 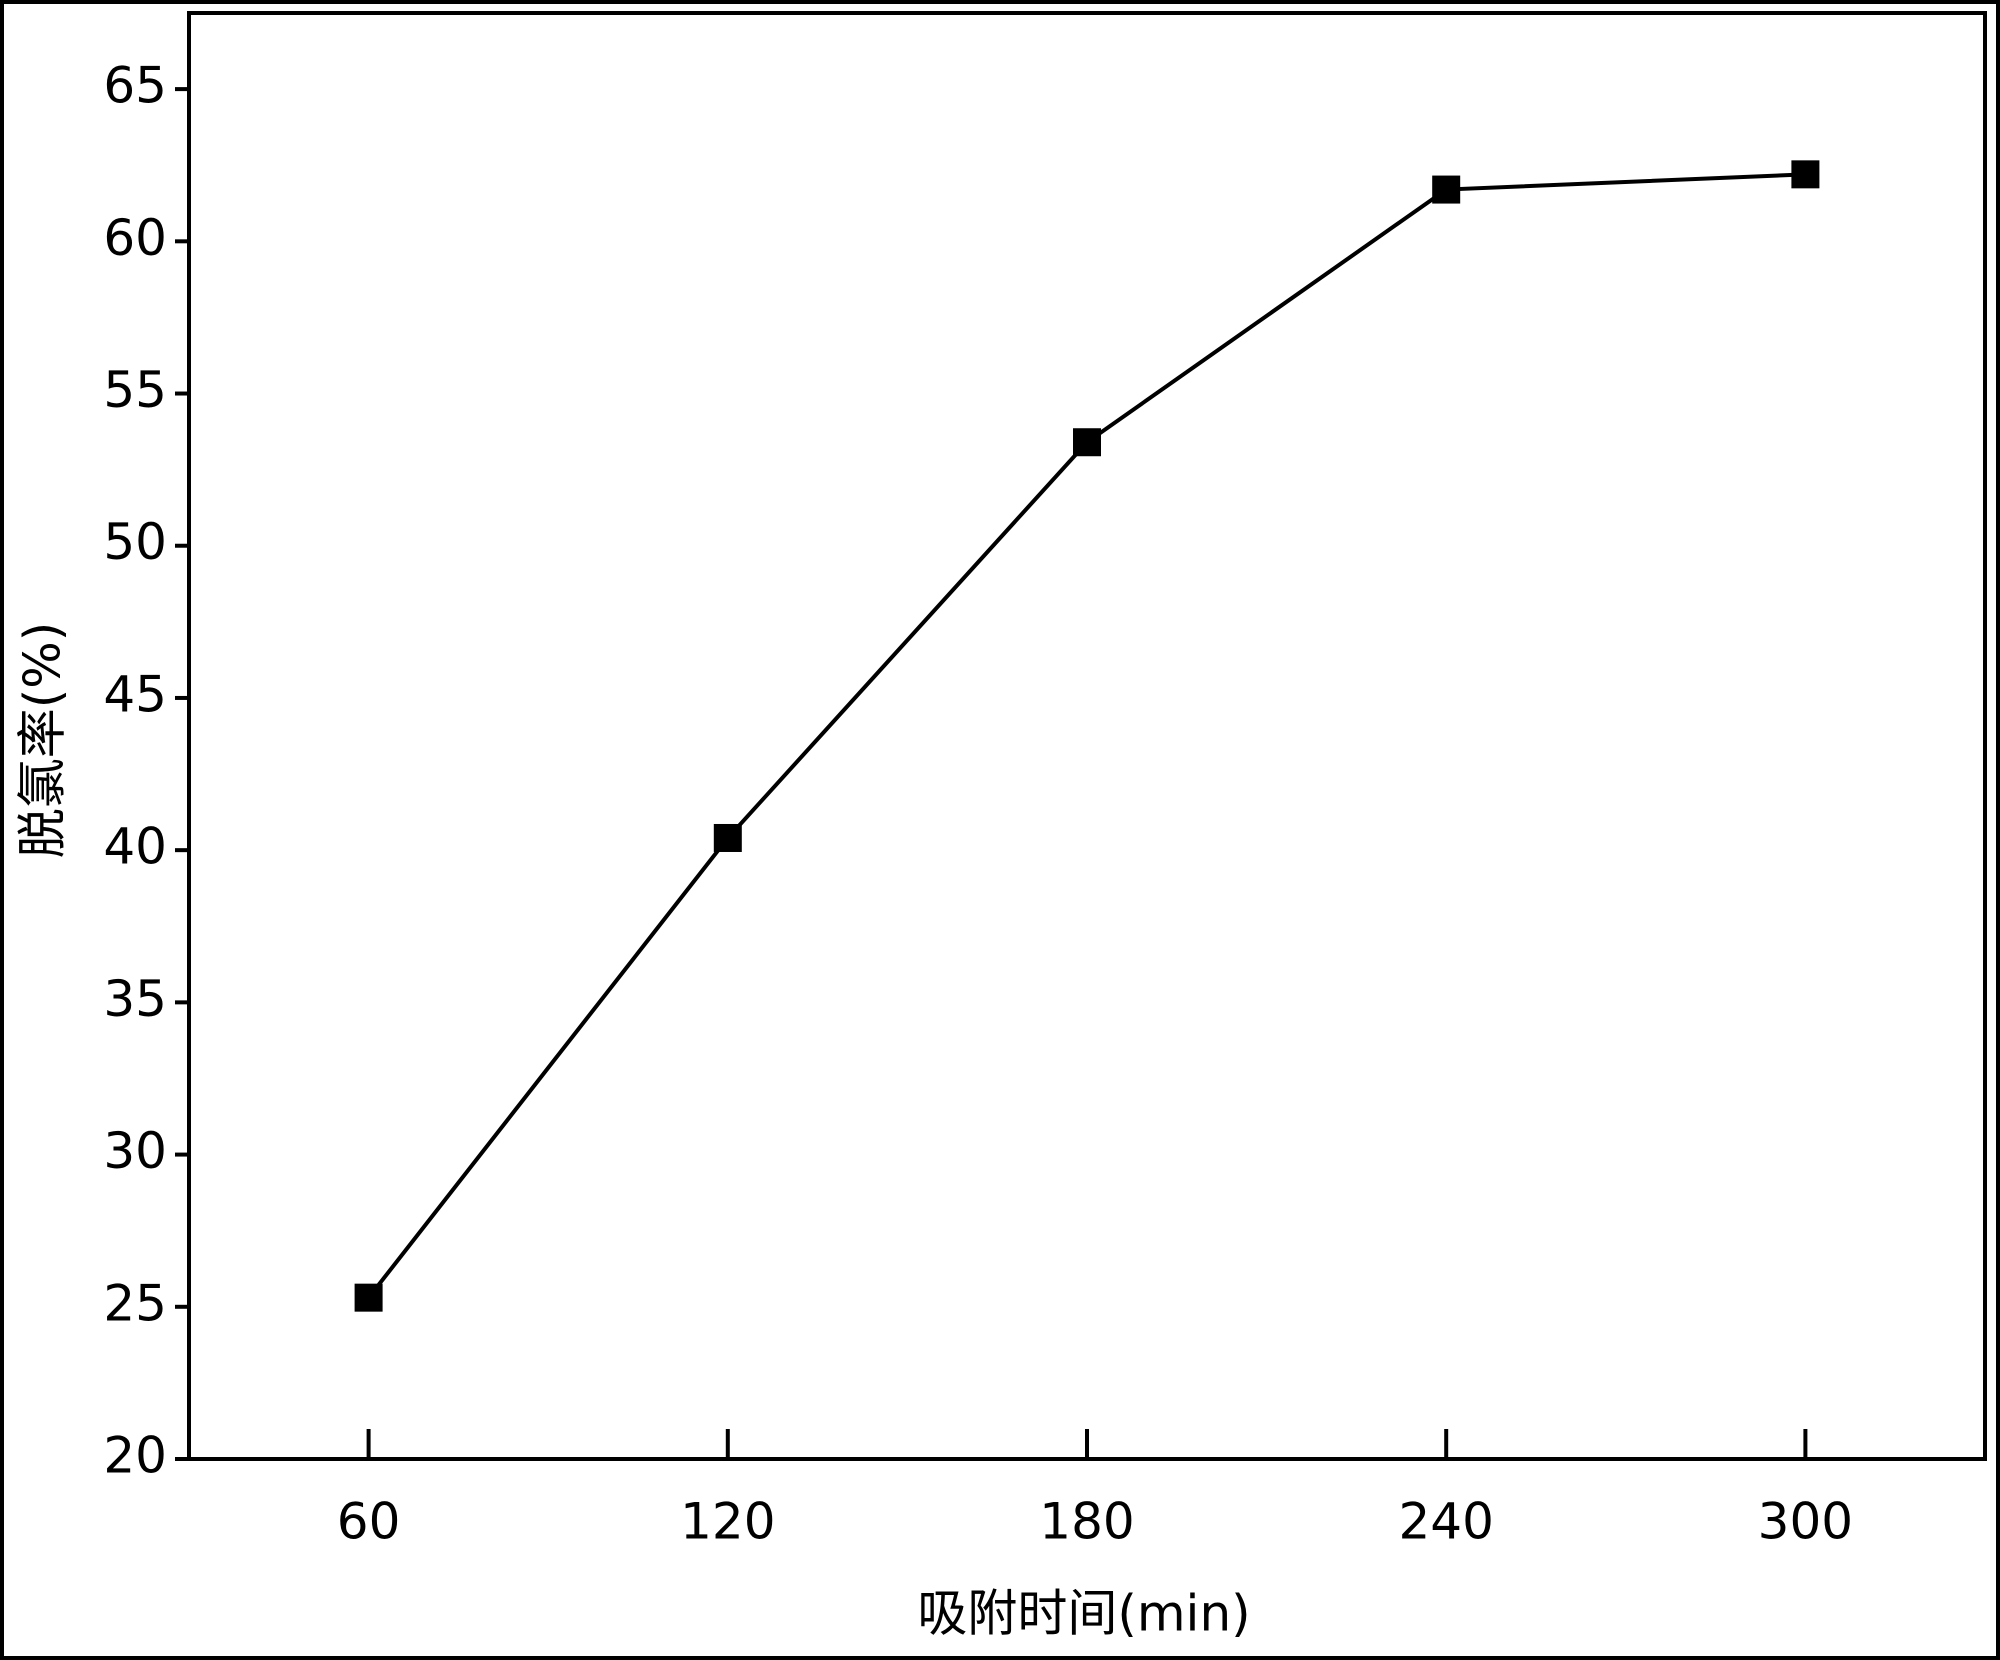 What do you see at coordinates (727, 1522) in the screenshot?
I see `x-tick-label: 120` at bounding box center [727, 1522].